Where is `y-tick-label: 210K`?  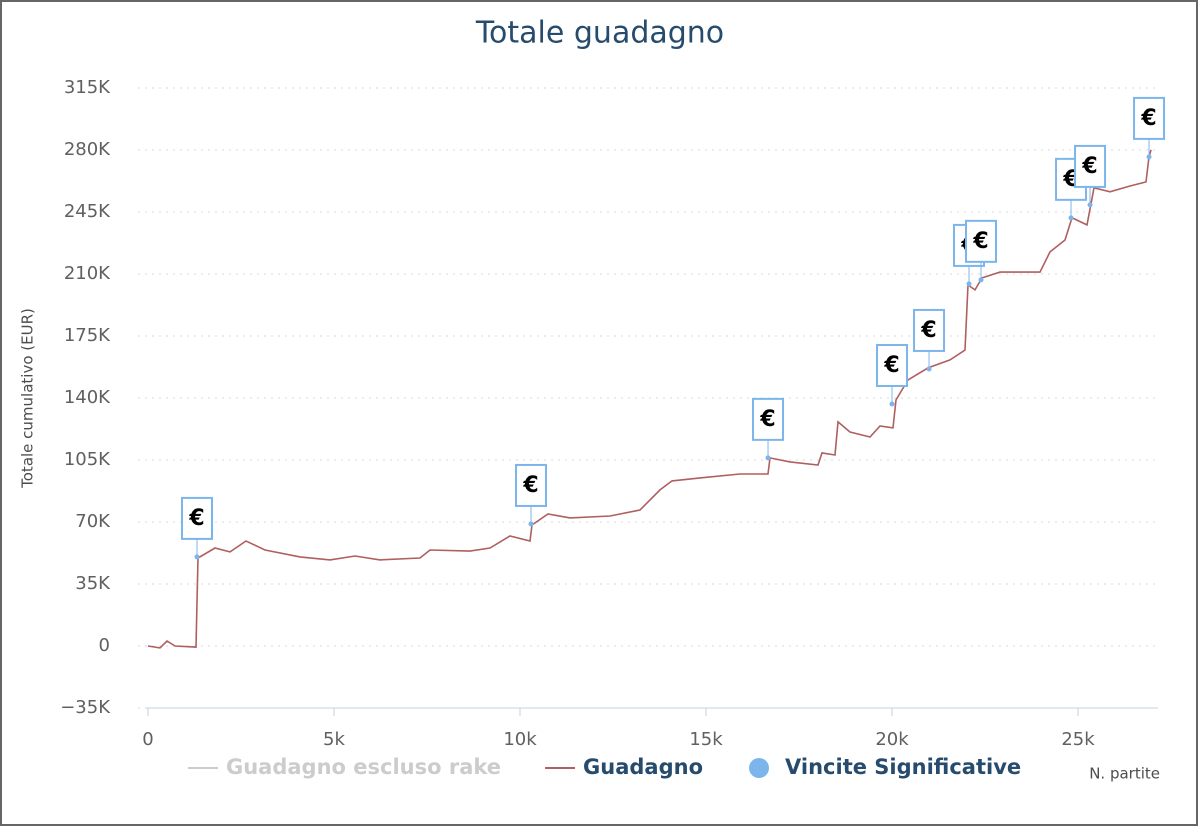 y-tick-label: 210K is located at coordinates (87, 273).